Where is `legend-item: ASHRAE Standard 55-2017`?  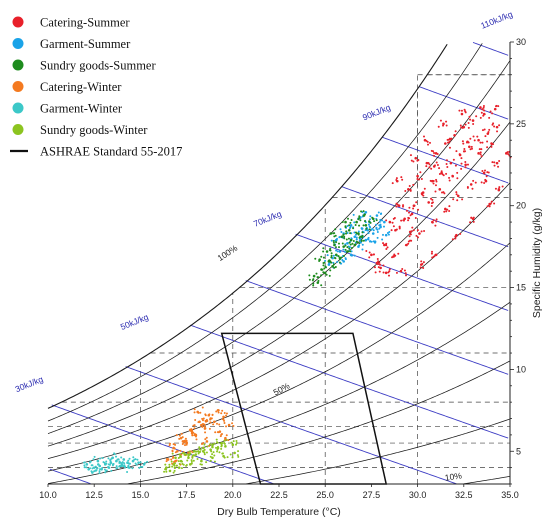 legend-item: ASHRAE Standard 55-2017 is located at coordinates (96, 152).